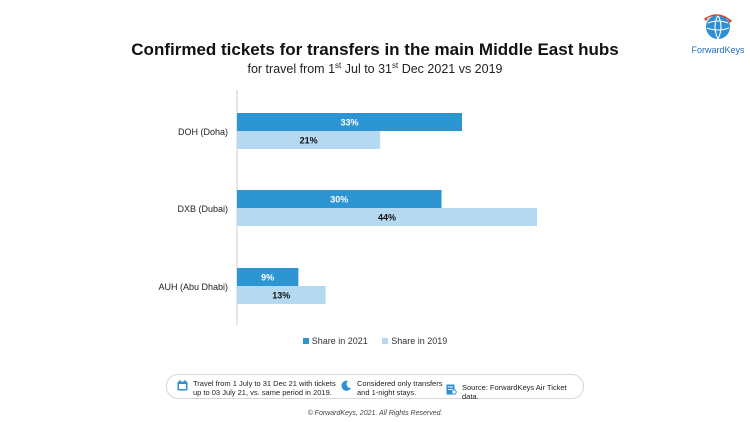 The width and height of the screenshot is (750, 422). What do you see at coordinates (718, 27) in the screenshot?
I see `globe-icon` at bounding box center [718, 27].